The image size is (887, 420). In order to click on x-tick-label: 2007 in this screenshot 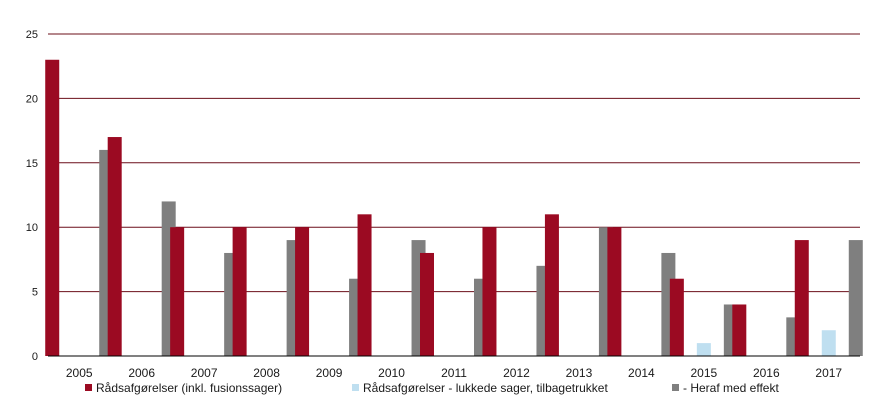, I will do `click(204, 373)`.